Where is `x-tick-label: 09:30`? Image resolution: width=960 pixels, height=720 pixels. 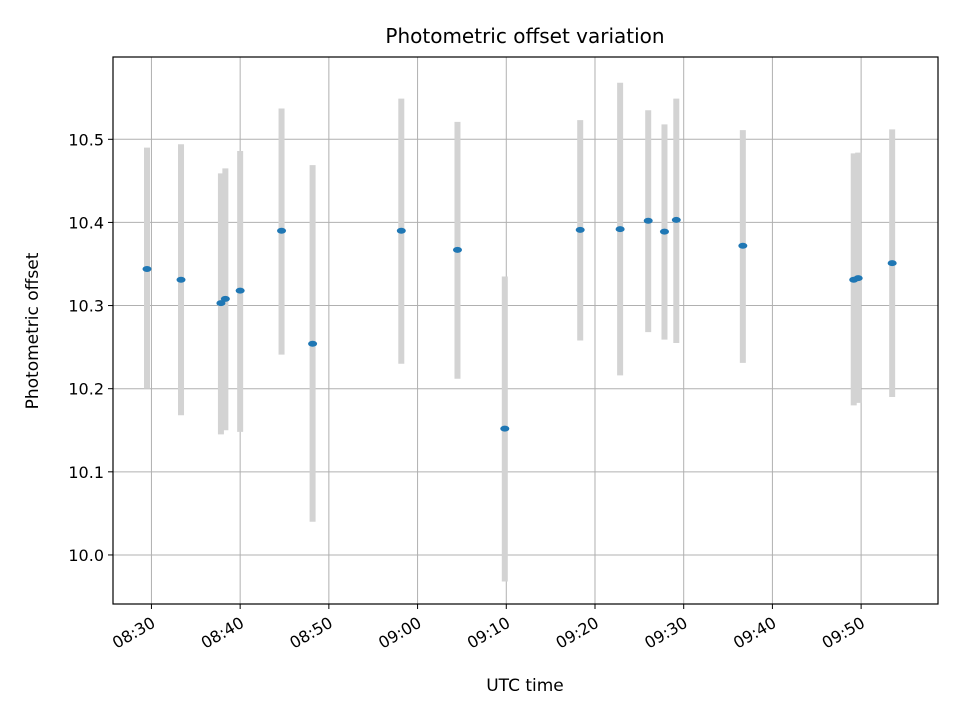 x-tick-label: 09:30 is located at coordinates (665, 633).